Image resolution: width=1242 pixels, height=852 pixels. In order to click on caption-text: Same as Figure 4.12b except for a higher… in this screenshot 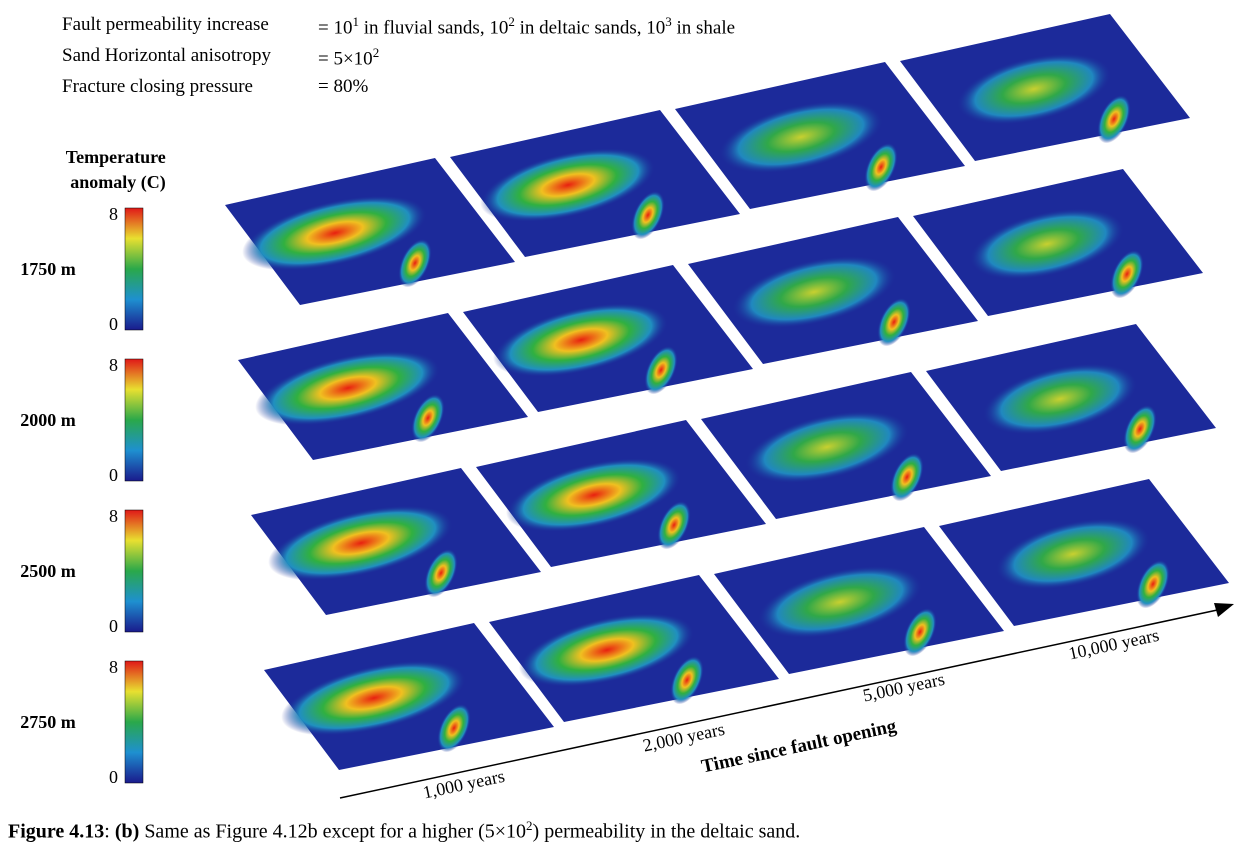, I will do `click(333, 831)`.